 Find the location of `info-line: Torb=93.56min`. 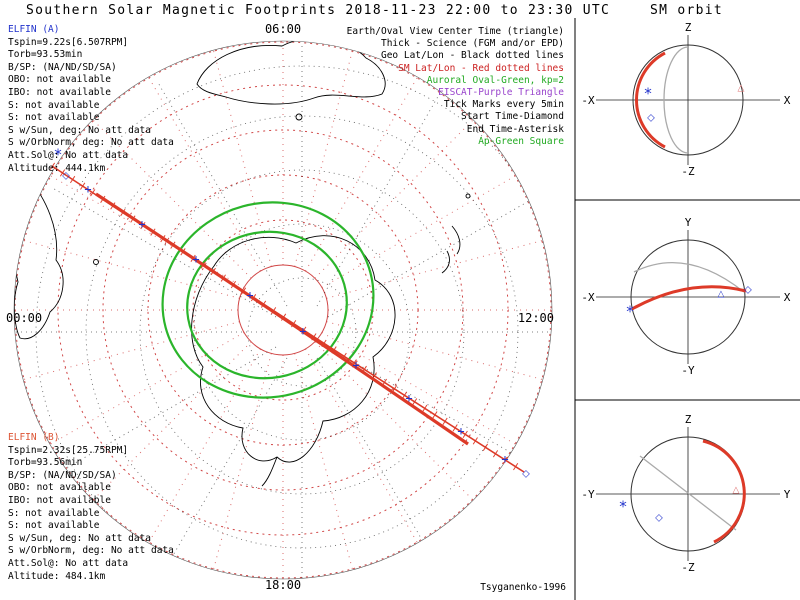

info-line: Torb=93.56min is located at coordinates (45, 463).